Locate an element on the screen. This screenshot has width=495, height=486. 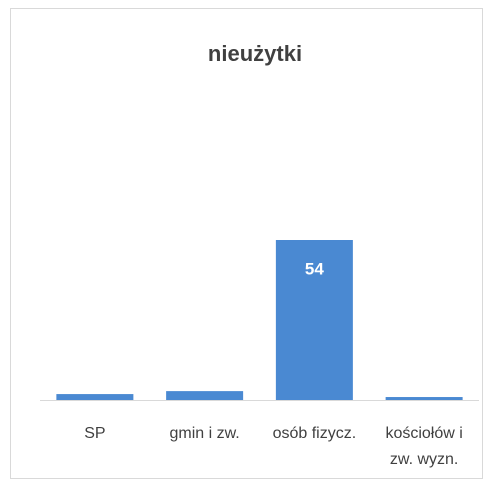
data-label: 1 is located at coordinates (423, 368).